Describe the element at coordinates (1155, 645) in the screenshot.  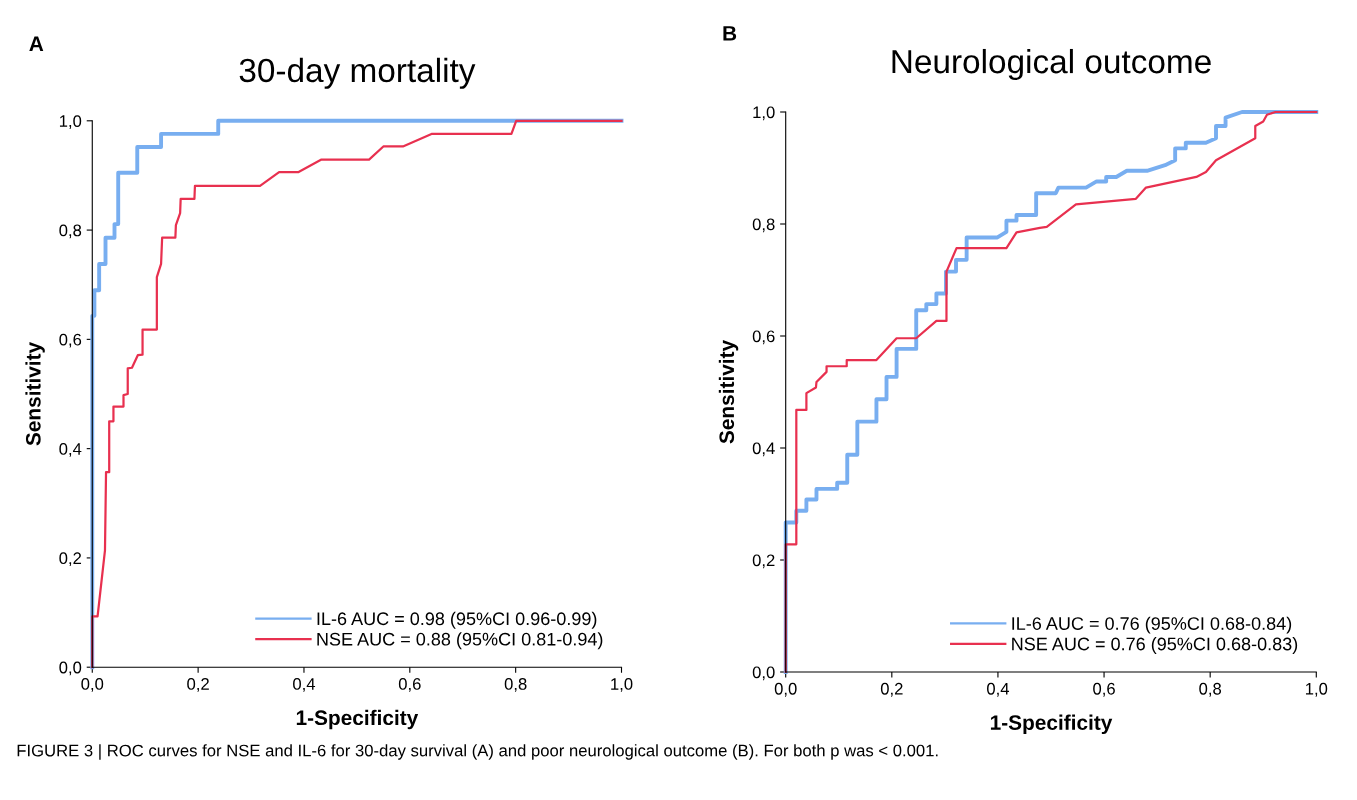
I see `legend-label: NSE AUC = 0.76 (95%CI 0.68-0.83)` at that location.